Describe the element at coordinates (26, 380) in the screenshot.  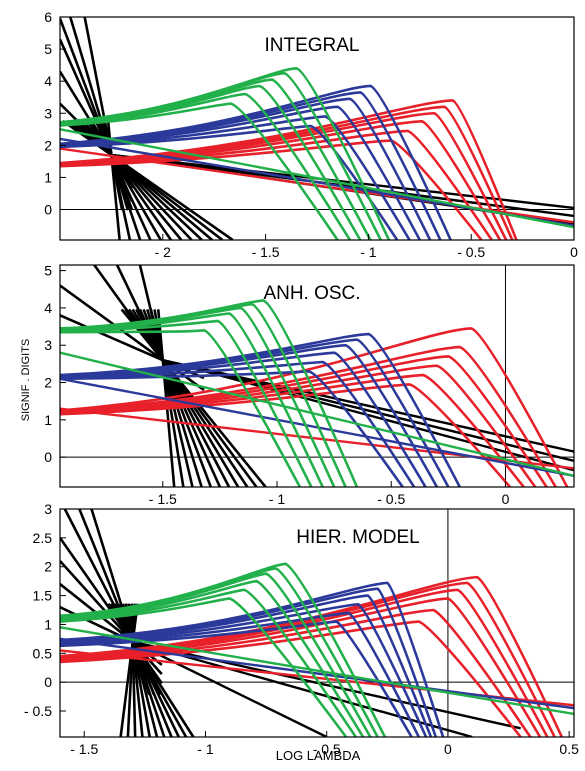
I see `y-axis-label: SIGNIF . DIGITS` at that location.